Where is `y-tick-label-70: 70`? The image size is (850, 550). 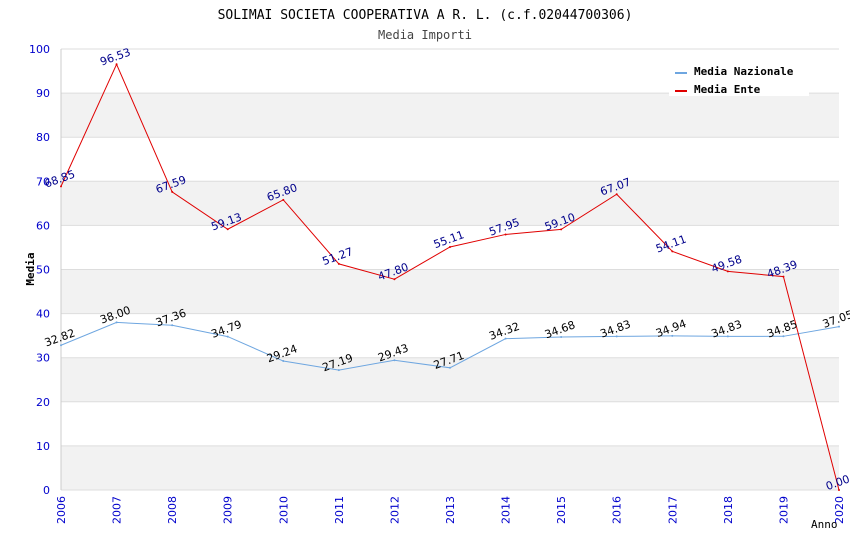
y-tick-label-70: 70 is located at coordinates (43, 181).